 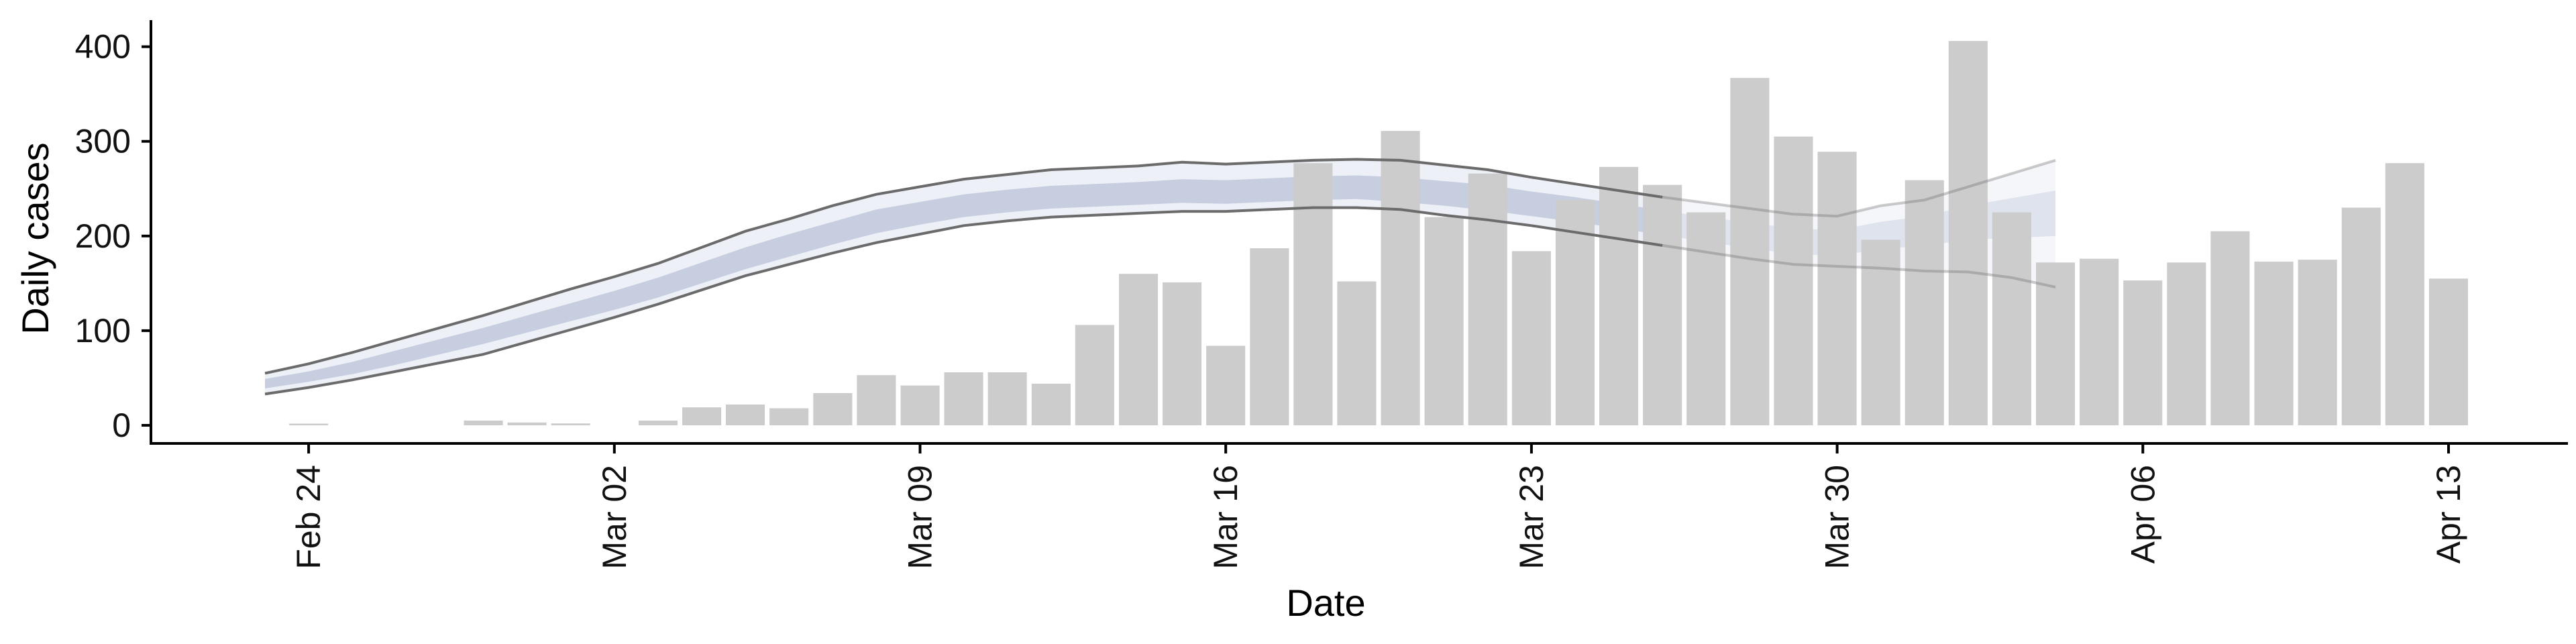 What do you see at coordinates (103, 47) in the screenshot?
I see `y-tick-label-400: 400` at bounding box center [103, 47].